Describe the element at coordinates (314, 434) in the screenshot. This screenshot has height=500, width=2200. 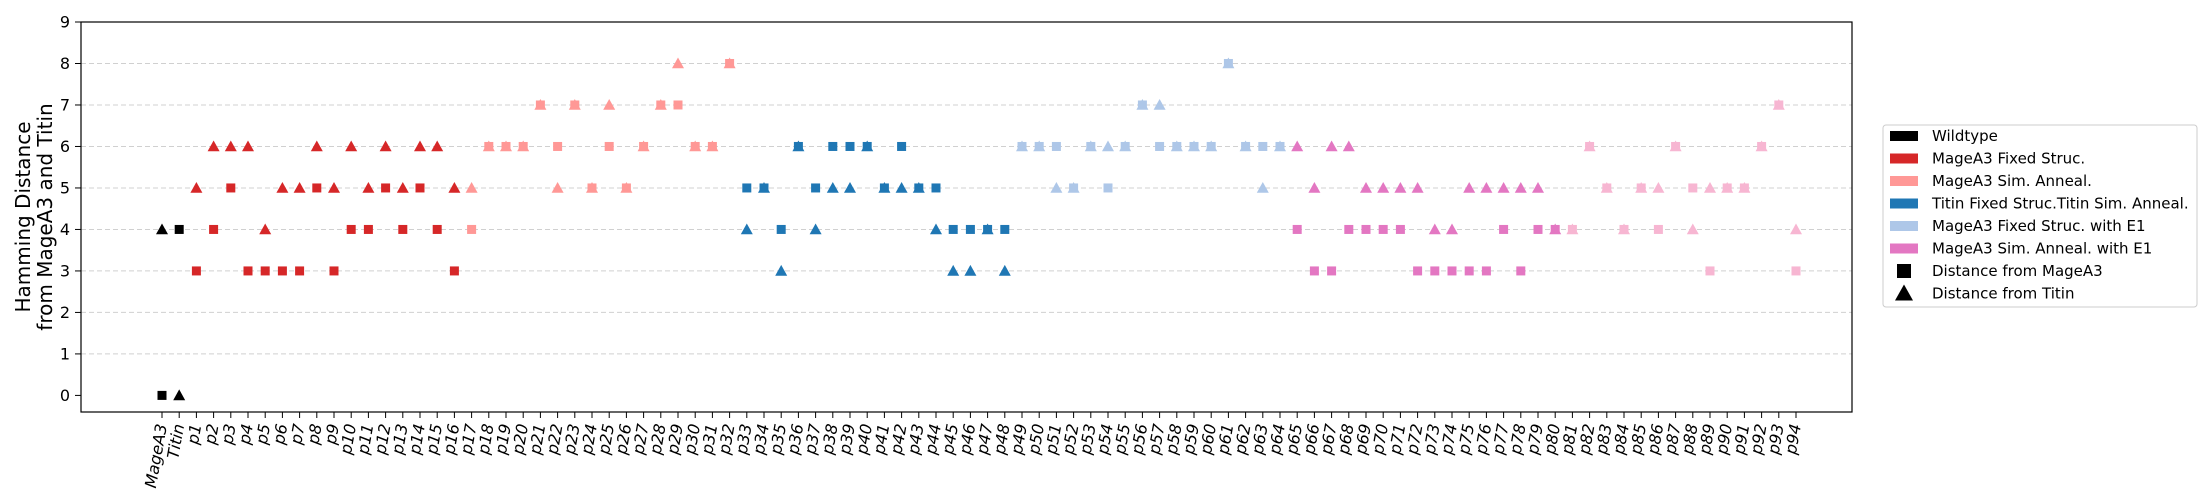
I see `x-tick-label: p8` at that location.